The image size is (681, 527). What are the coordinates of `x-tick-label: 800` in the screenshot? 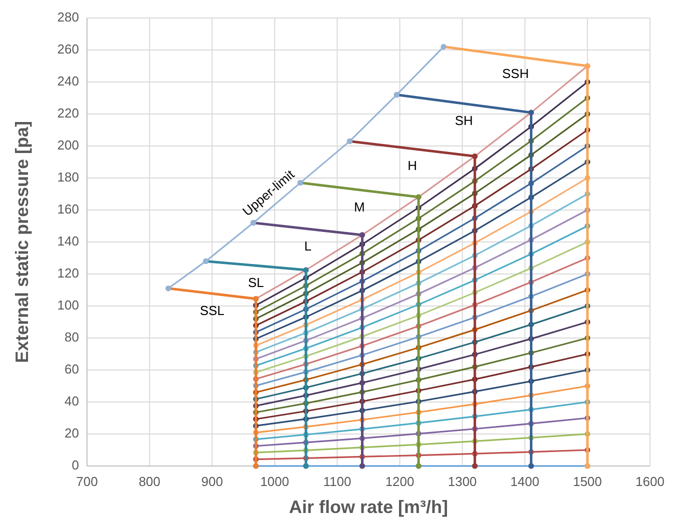 It's located at (149, 481).